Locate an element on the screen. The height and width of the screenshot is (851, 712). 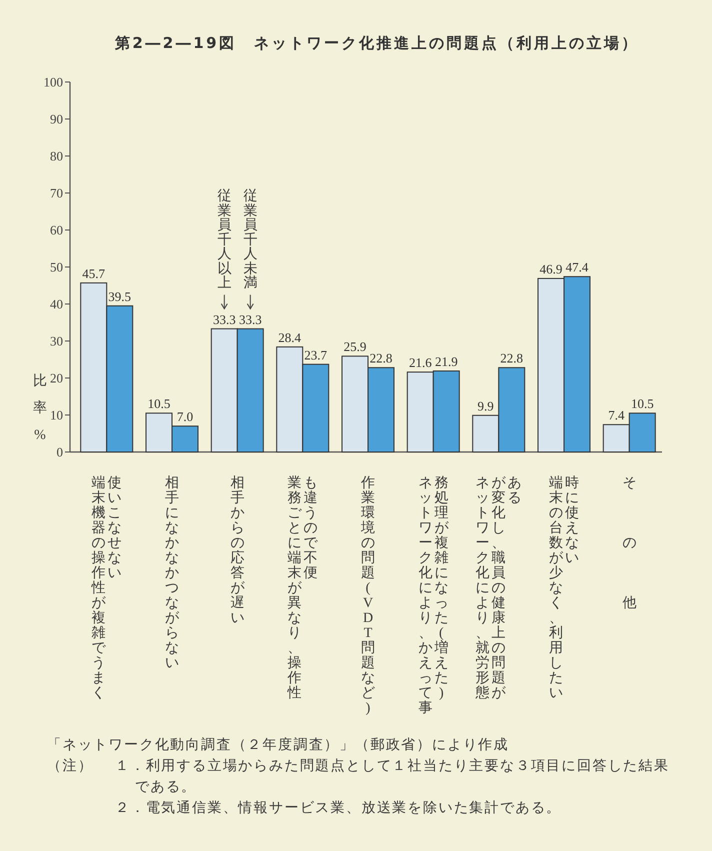
data-label: 21.6 is located at coordinates (420, 362).